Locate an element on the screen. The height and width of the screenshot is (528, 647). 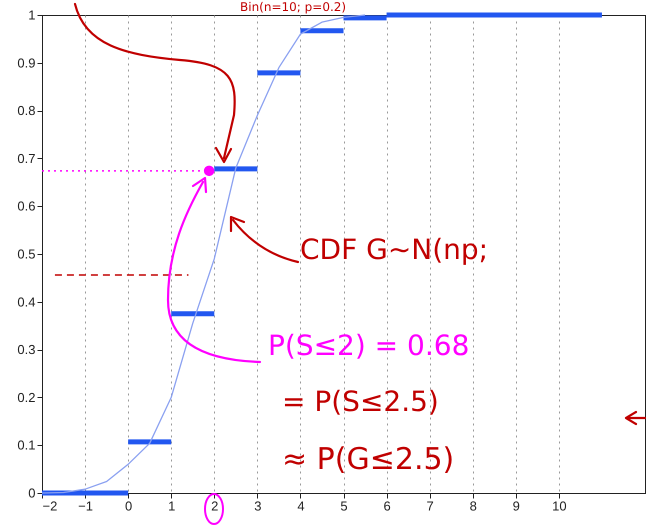
x-tick-label: −2 is located at coordinates (50, 506).